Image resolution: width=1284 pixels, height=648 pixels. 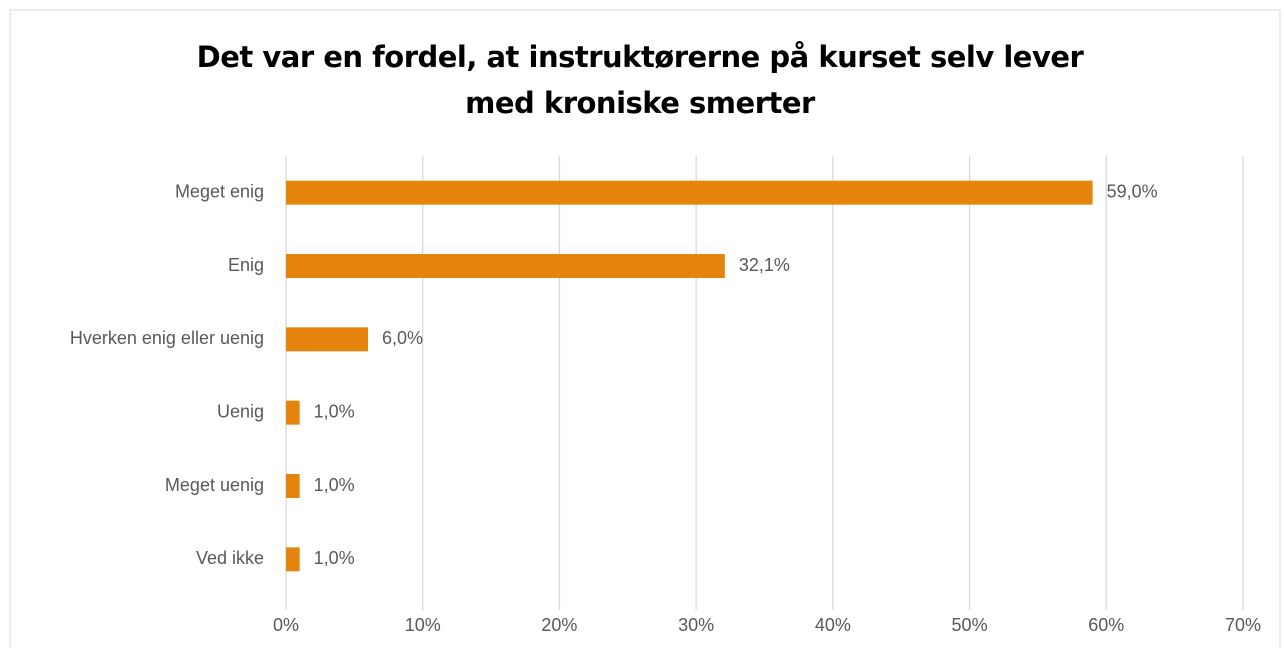 What do you see at coordinates (246, 265) in the screenshot?
I see `y-tick-label: Enig` at bounding box center [246, 265].